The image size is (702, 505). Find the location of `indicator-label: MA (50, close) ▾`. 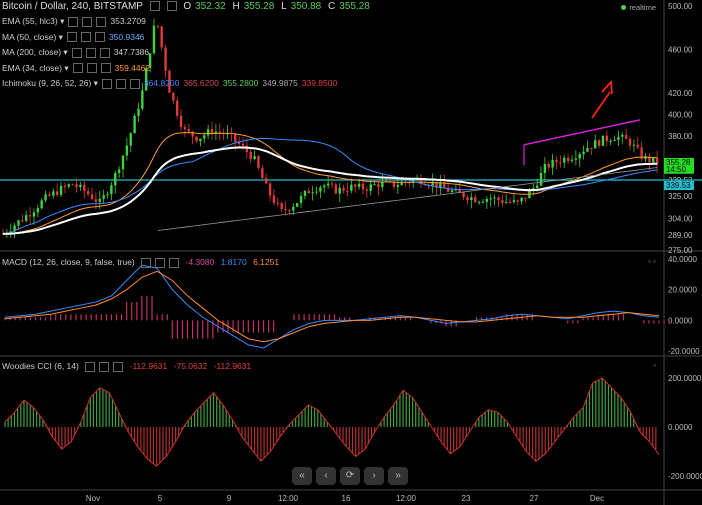

indicator-label: MA (50, close) ▾ is located at coordinates (32, 36).